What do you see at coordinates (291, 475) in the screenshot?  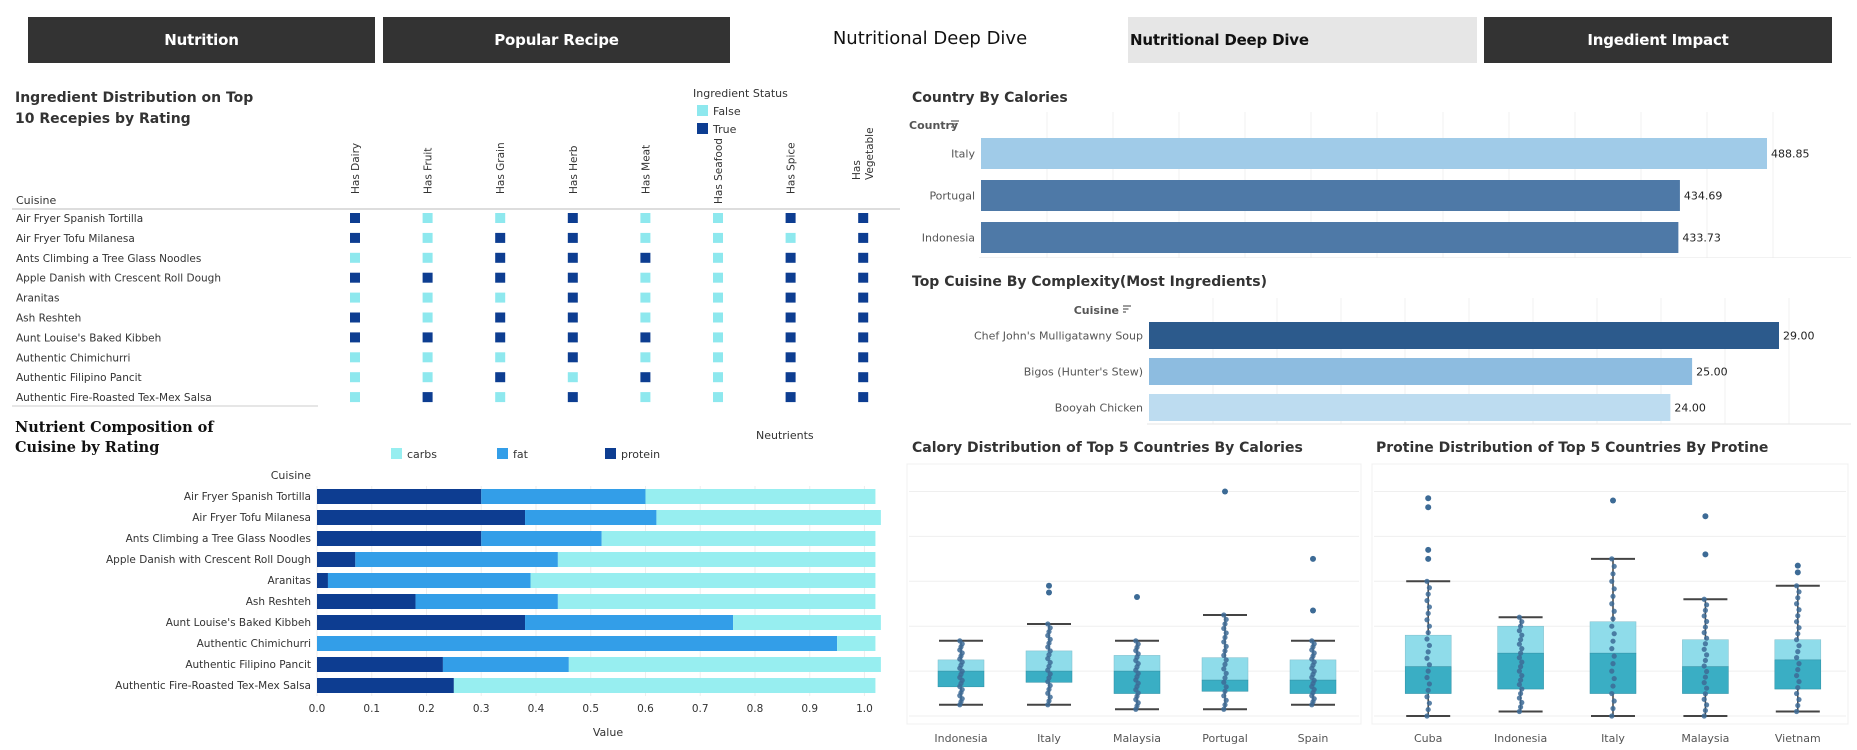 I see `y-axis-title: Cuisine` at bounding box center [291, 475].